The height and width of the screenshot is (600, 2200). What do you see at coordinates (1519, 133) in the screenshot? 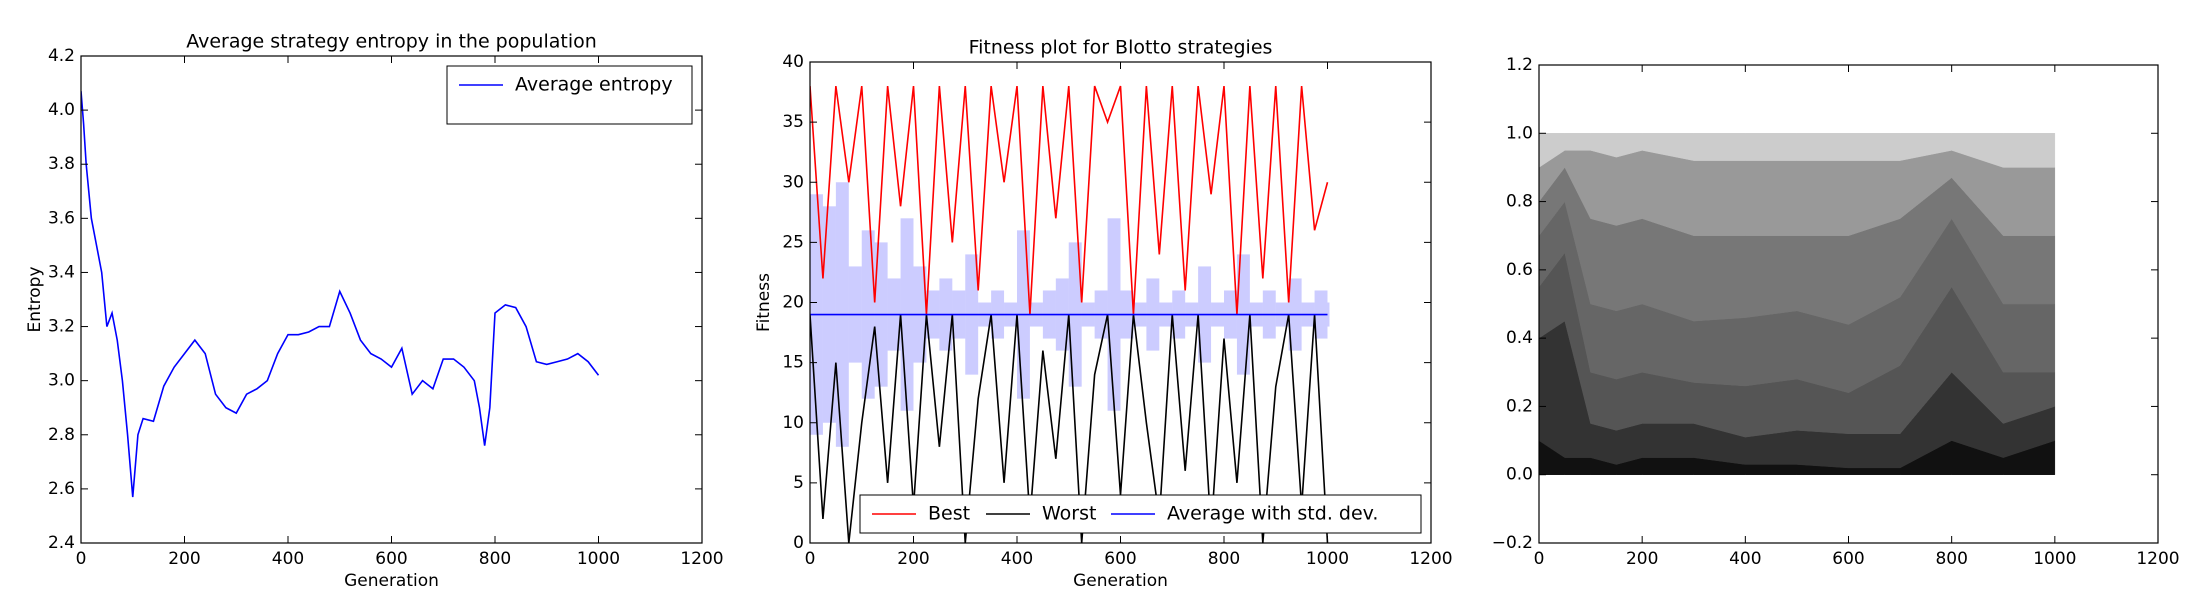
I see `y-tick-label: 1.0` at bounding box center [1519, 133].